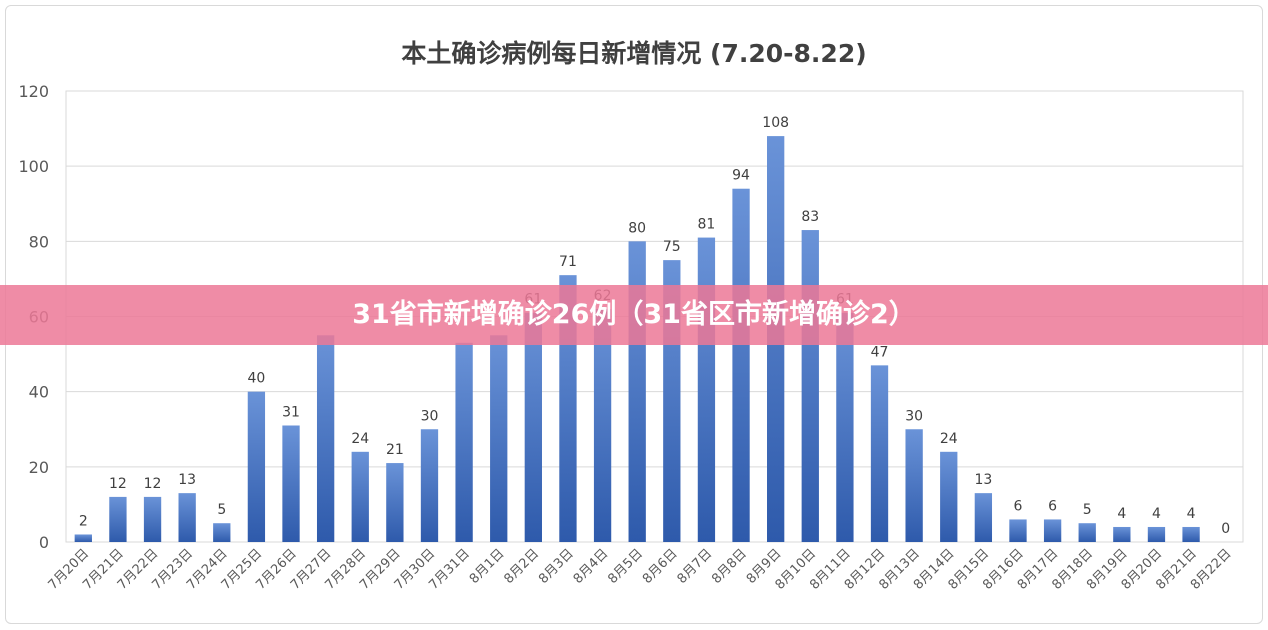 Image resolution: width=1268 pixels, height=630 pixels. Describe the element at coordinates (556, 566) in the screenshot. I see `x-tick-label: 8月3日` at that location.